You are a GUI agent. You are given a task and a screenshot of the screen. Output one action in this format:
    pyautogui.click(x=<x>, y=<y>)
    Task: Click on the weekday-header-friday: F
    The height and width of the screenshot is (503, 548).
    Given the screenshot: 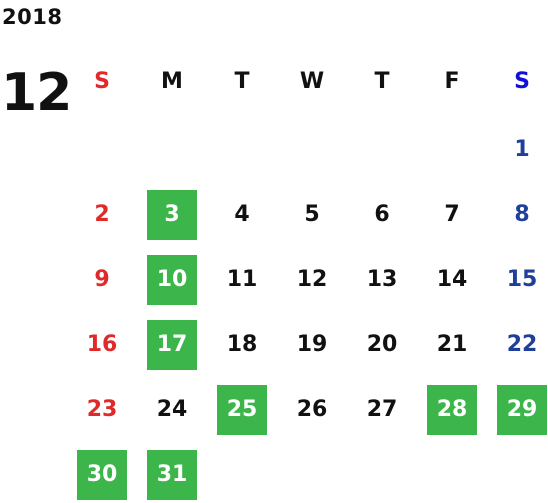 What is the action you would take?
    pyautogui.click(x=452, y=81)
    